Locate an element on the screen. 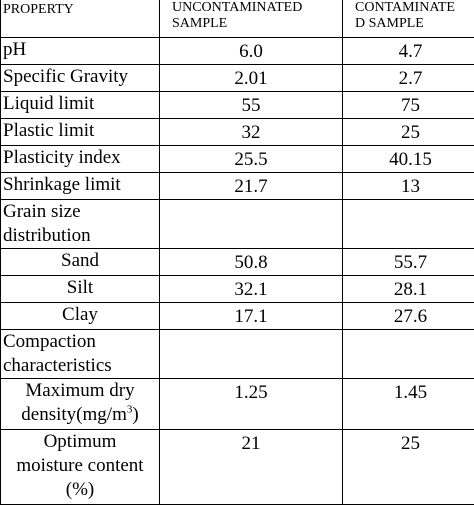 The image size is (474, 505). uncontaminated-value: 55 is located at coordinates (251, 105).